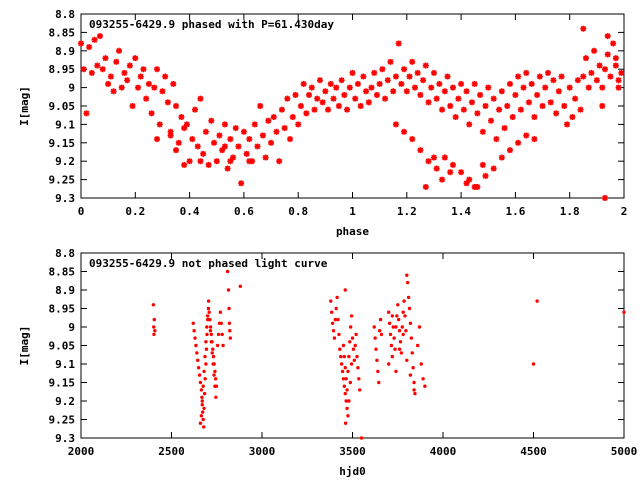 This screenshot has height=480, width=640. What do you see at coordinates (211, 24) in the screenshot?
I see `chart-title: 093255-6429.9 phased with P=61.430day` at bounding box center [211, 24].